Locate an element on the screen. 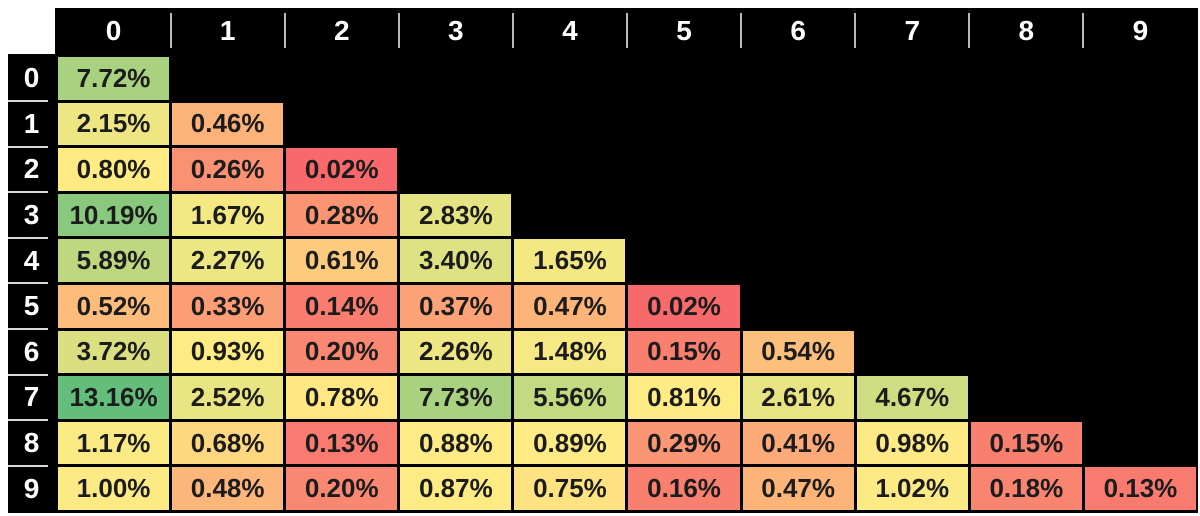 The height and width of the screenshot is (516, 1200). column-header-1: 1 is located at coordinates (226, 31).